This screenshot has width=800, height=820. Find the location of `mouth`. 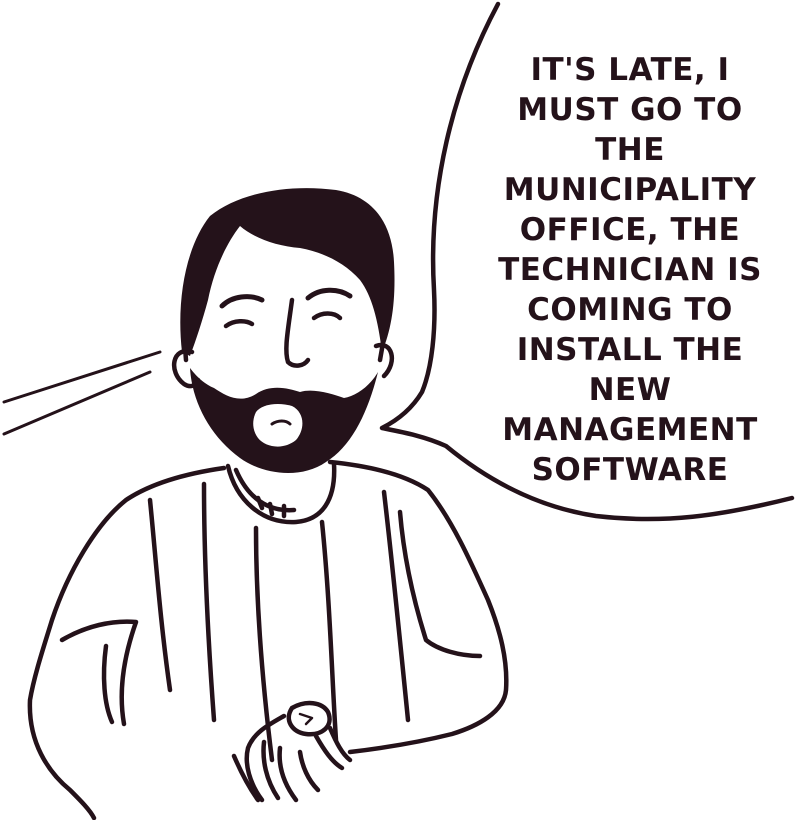

mouth is located at coordinates (278, 425).